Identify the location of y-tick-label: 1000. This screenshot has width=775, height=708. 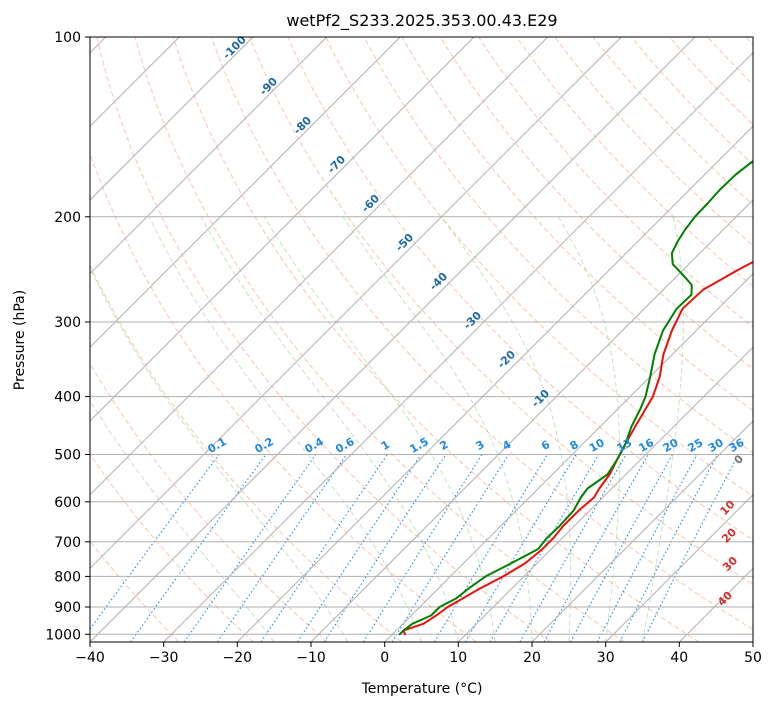
(63, 635).